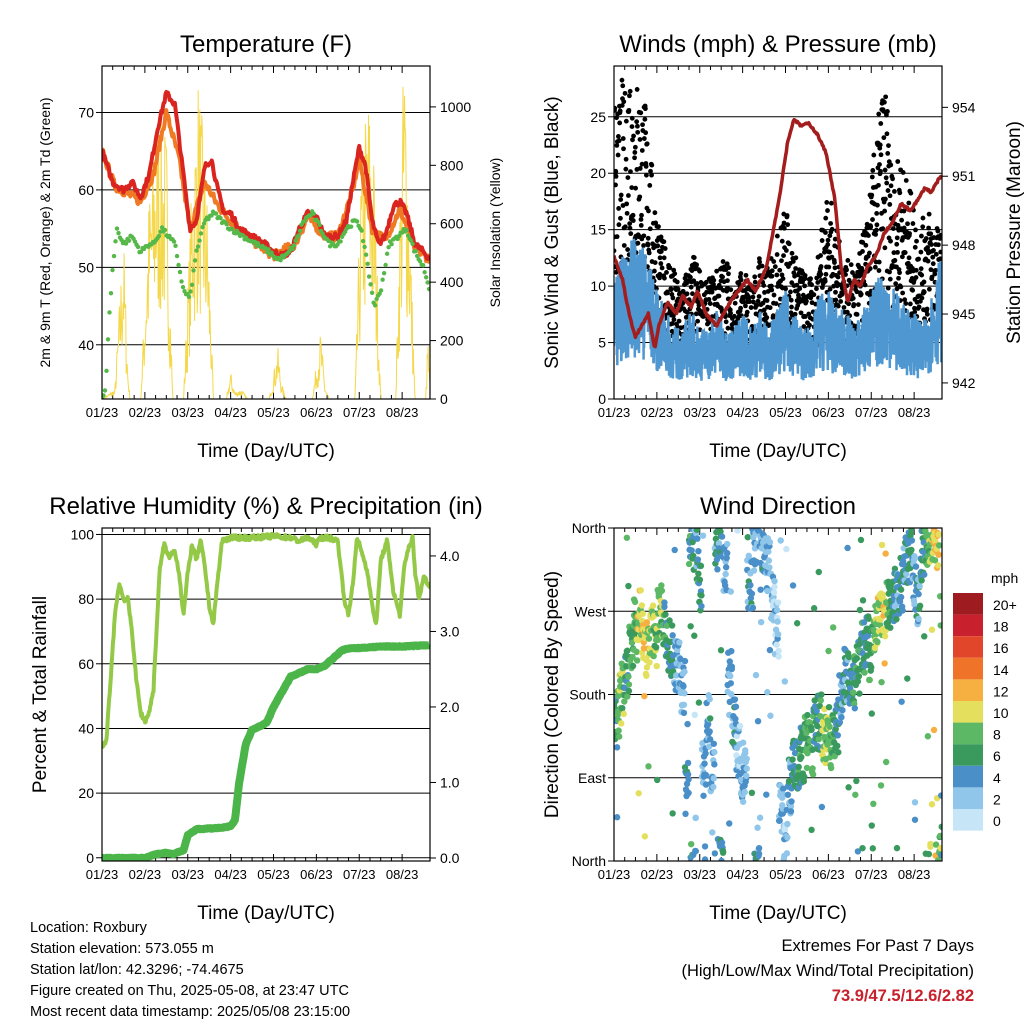  What do you see at coordinates (657, 874) in the screenshot?
I see `x-tick-label: 02/23` at bounding box center [657, 874].